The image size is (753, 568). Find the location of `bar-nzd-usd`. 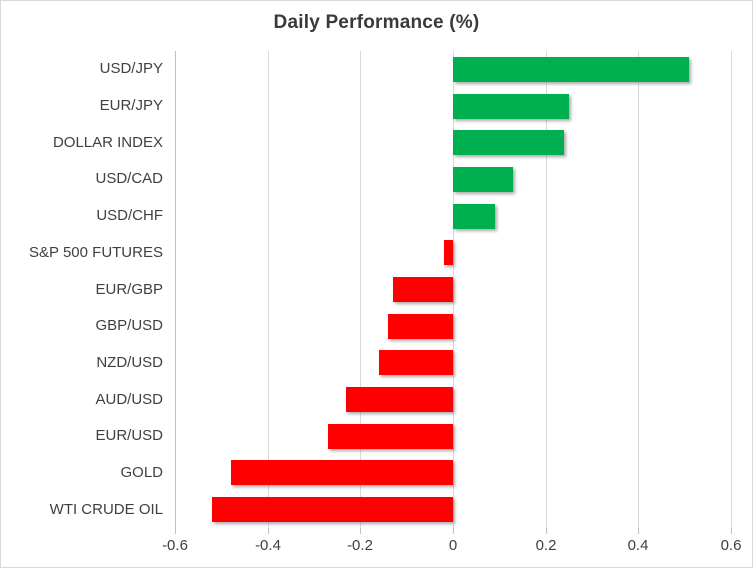

bar-nzd-usd is located at coordinates (416, 362).